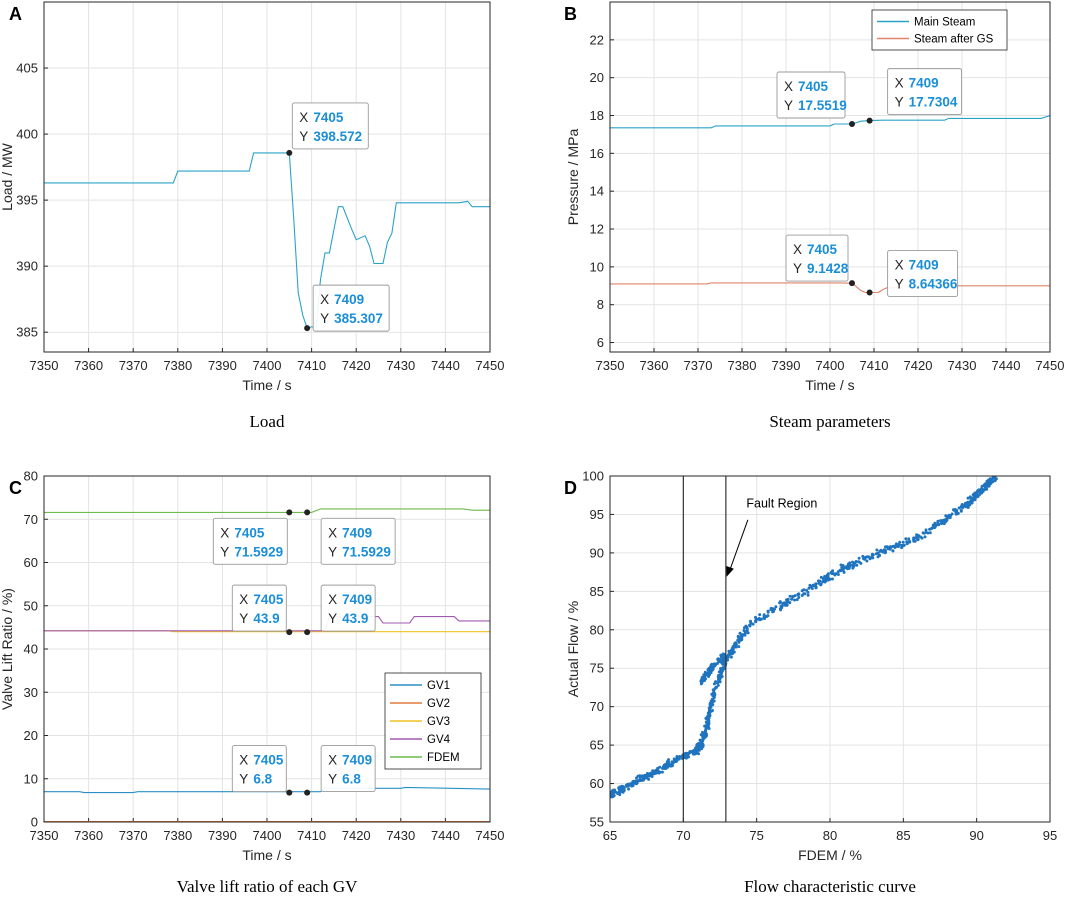  Describe the element at coordinates (1006, 365) in the screenshot. I see `x-tick-label: 7440` at that location.